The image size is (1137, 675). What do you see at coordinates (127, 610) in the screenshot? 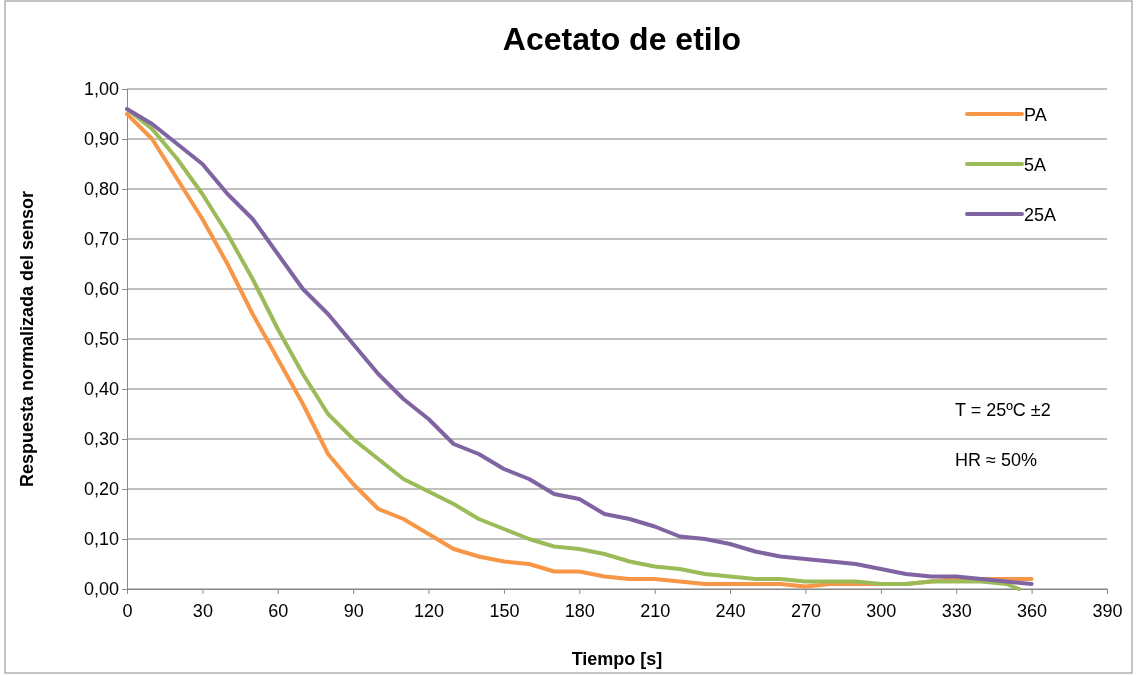
I see `x-tick-label: 0` at bounding box center [127, 610].